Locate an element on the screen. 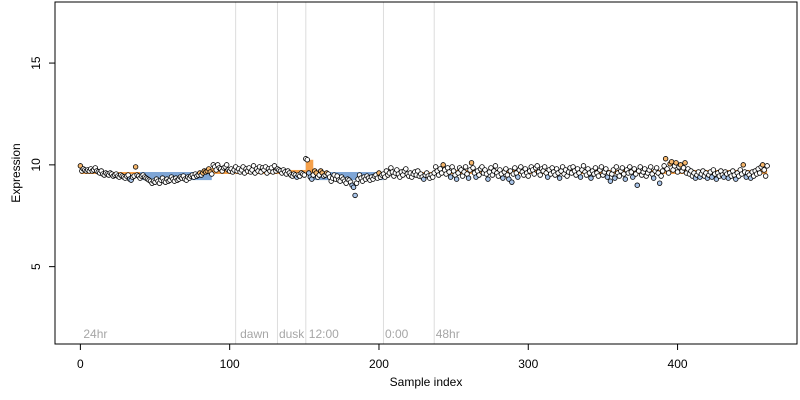 This screenshot has height=400, width=800. condition-label: 0:00 is located at coordinates (397, 334).